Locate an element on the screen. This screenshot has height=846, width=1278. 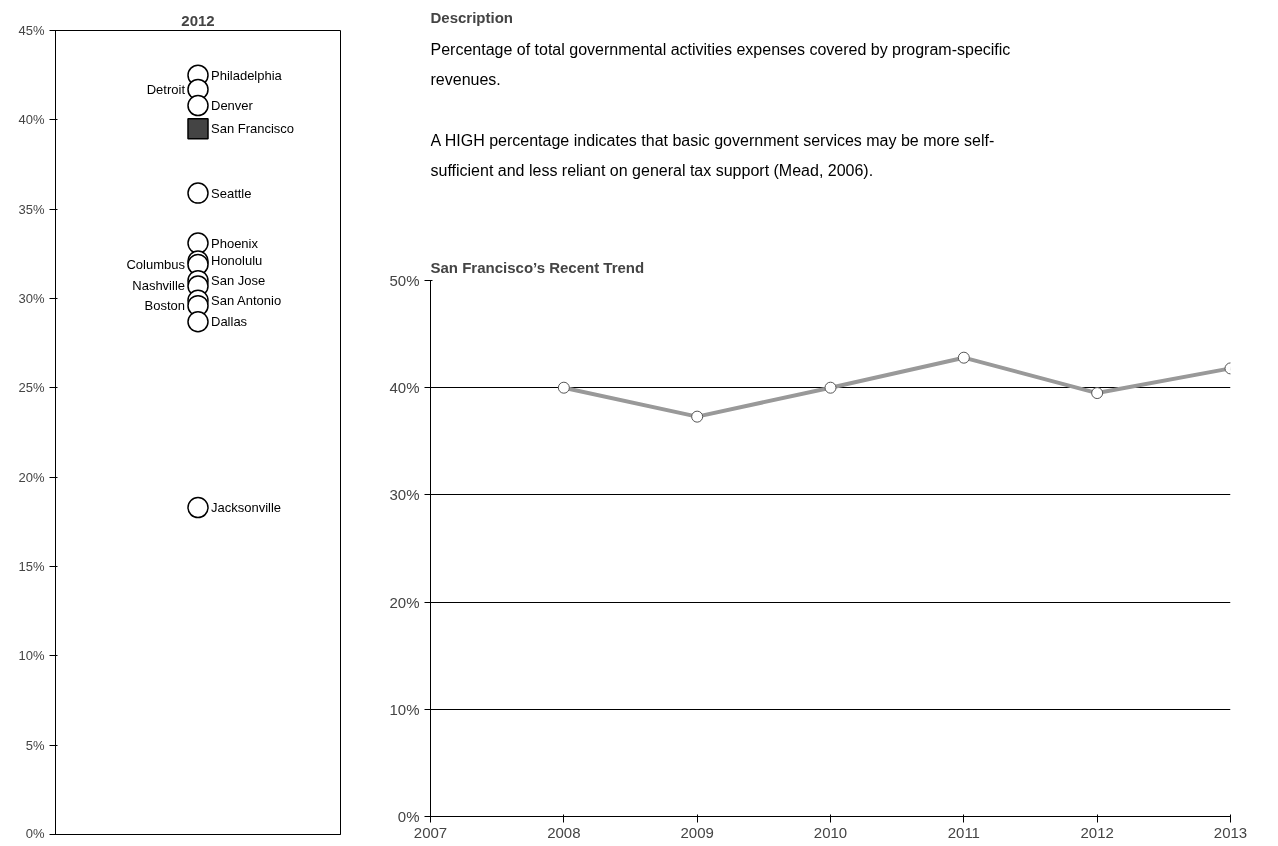
text: Description is located at coordinates (472, 17).